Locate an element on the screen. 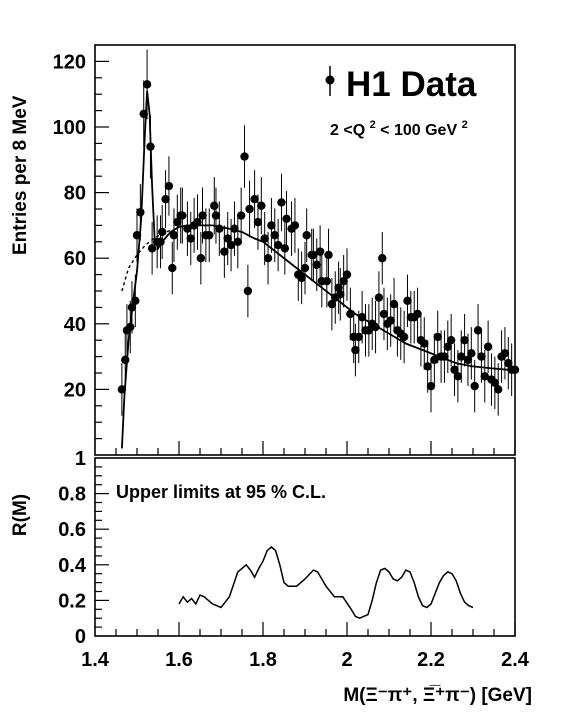  q2-annotation: 2 <Q 2 < 100 GeV 2 is located at coordinates (399, 127).